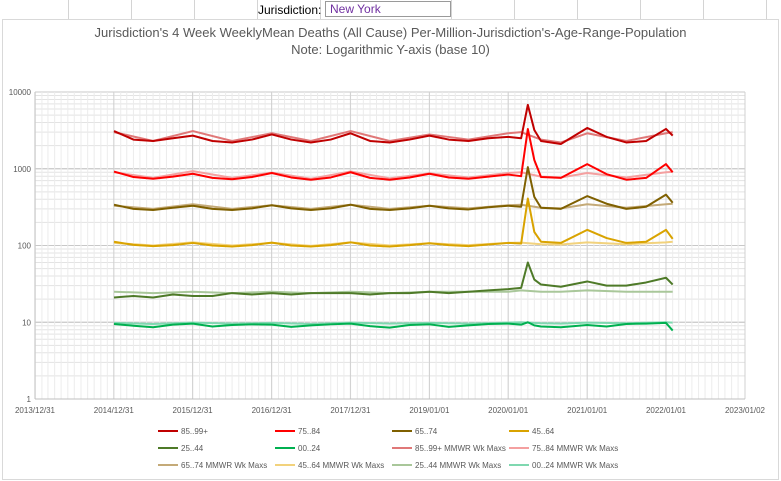 This screenshot has width=781, height=481. I want to click on series-line-85-99-, so click(393, 124).